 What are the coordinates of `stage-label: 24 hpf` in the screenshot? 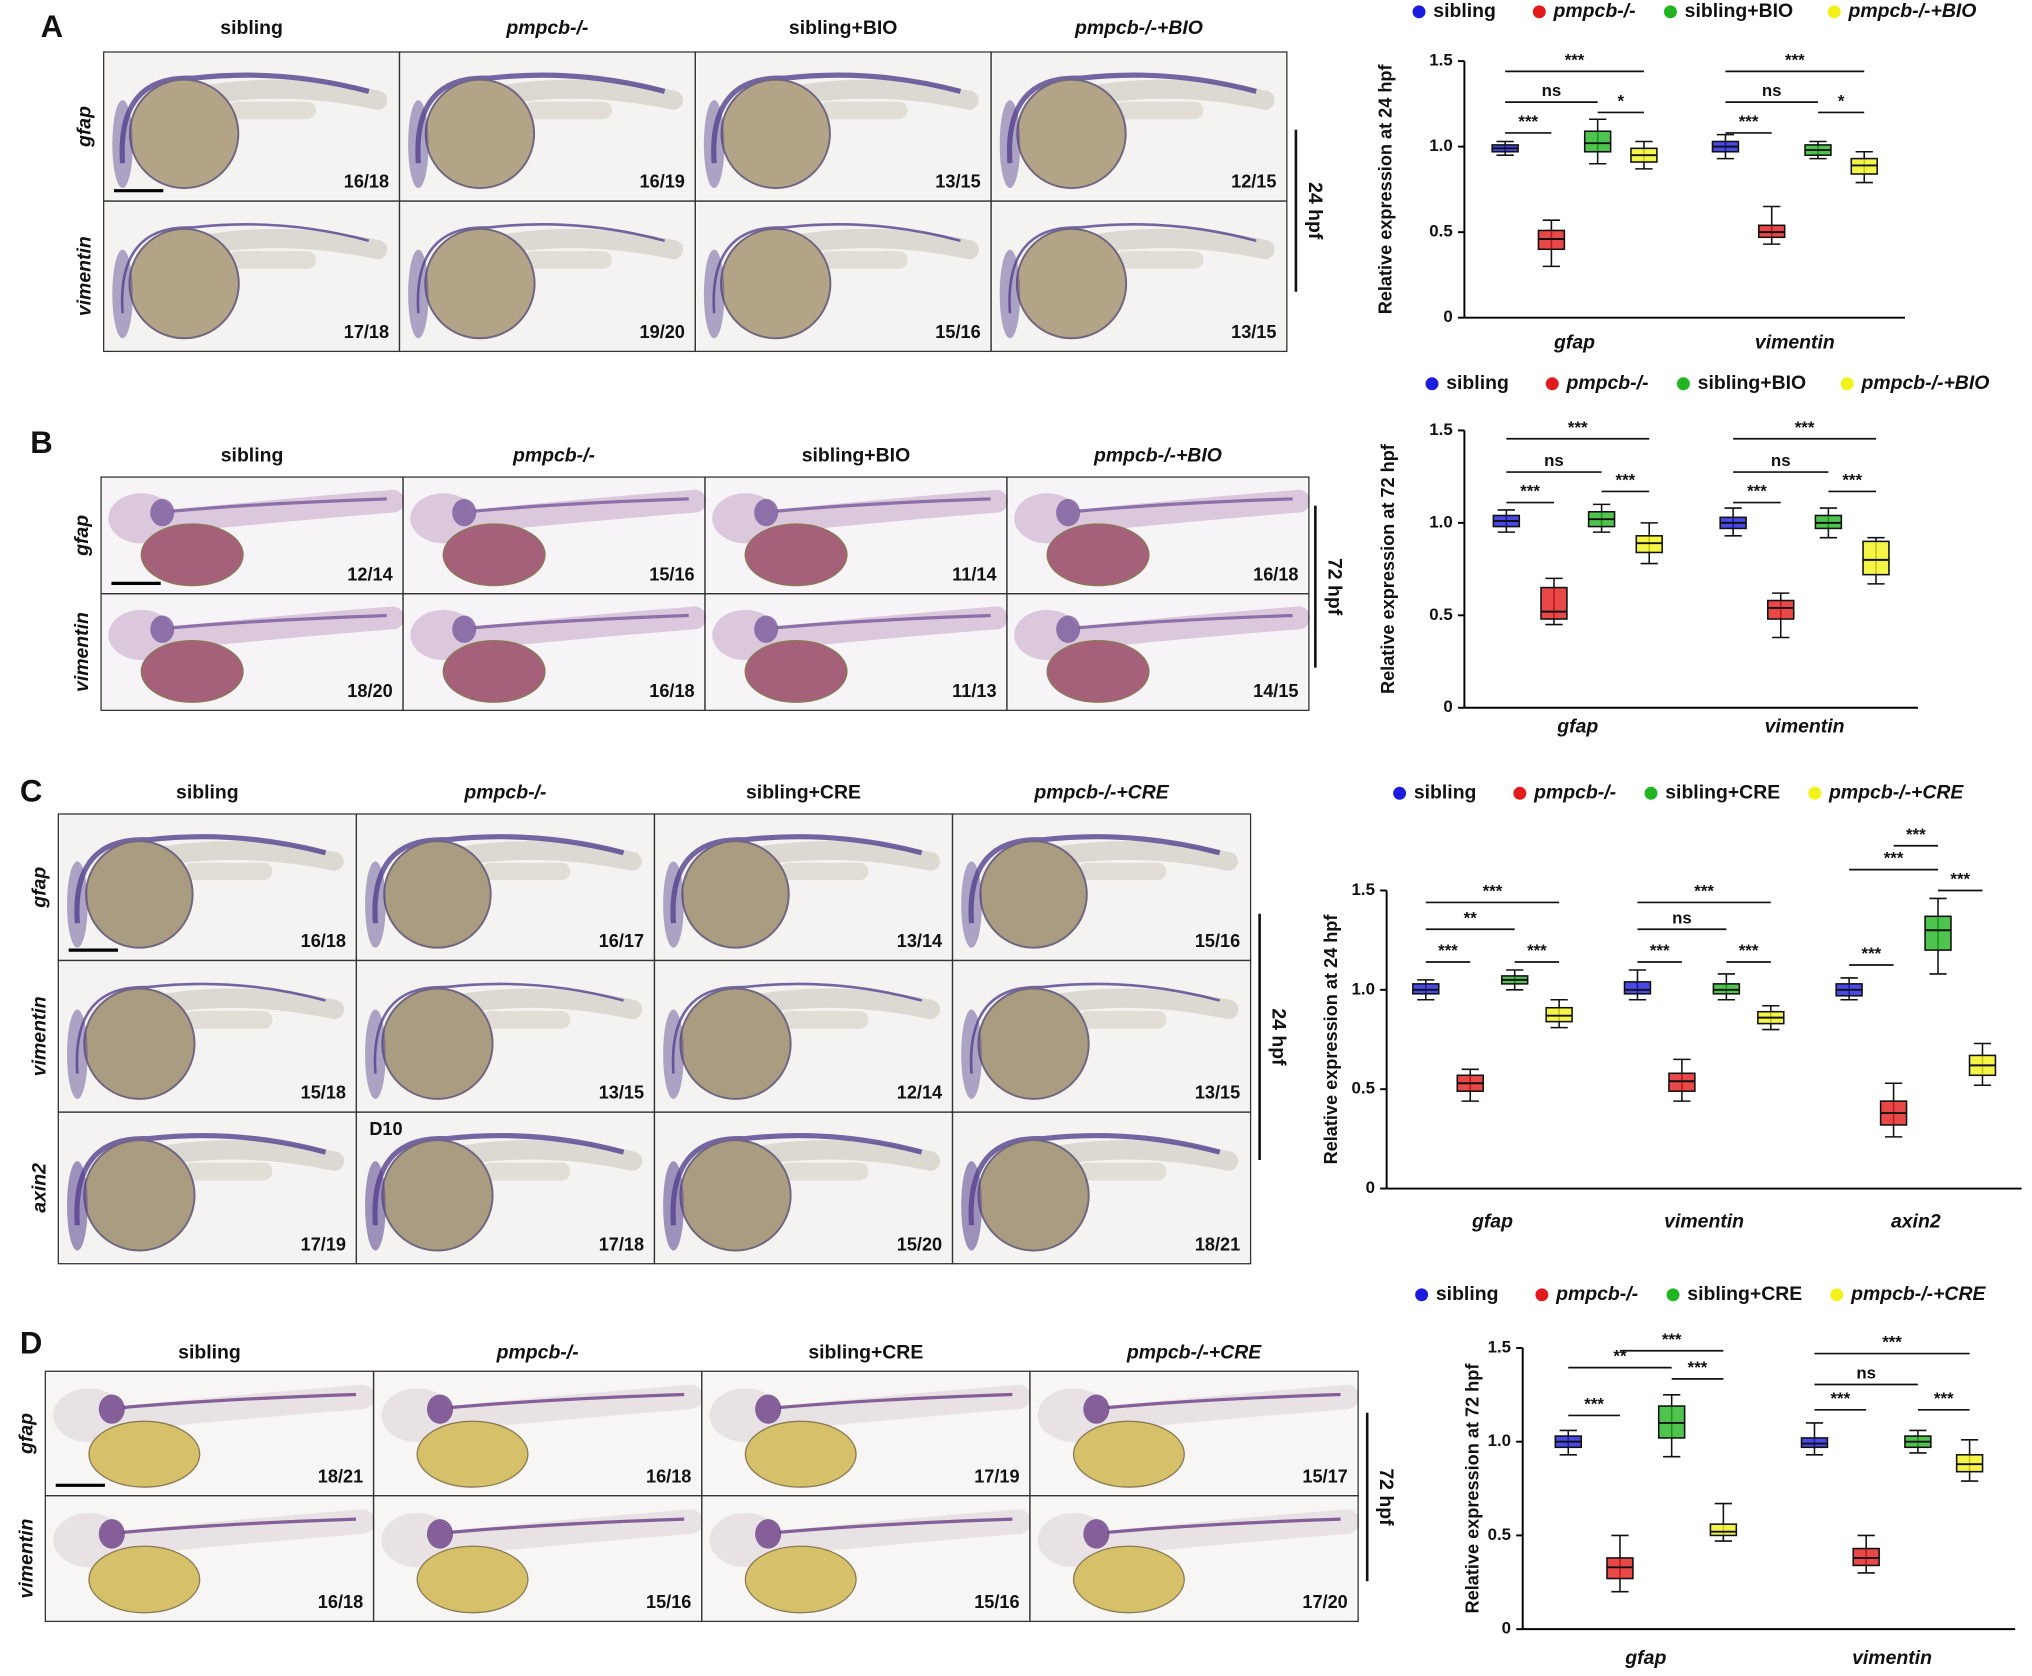 It's located at (1279, 1037).